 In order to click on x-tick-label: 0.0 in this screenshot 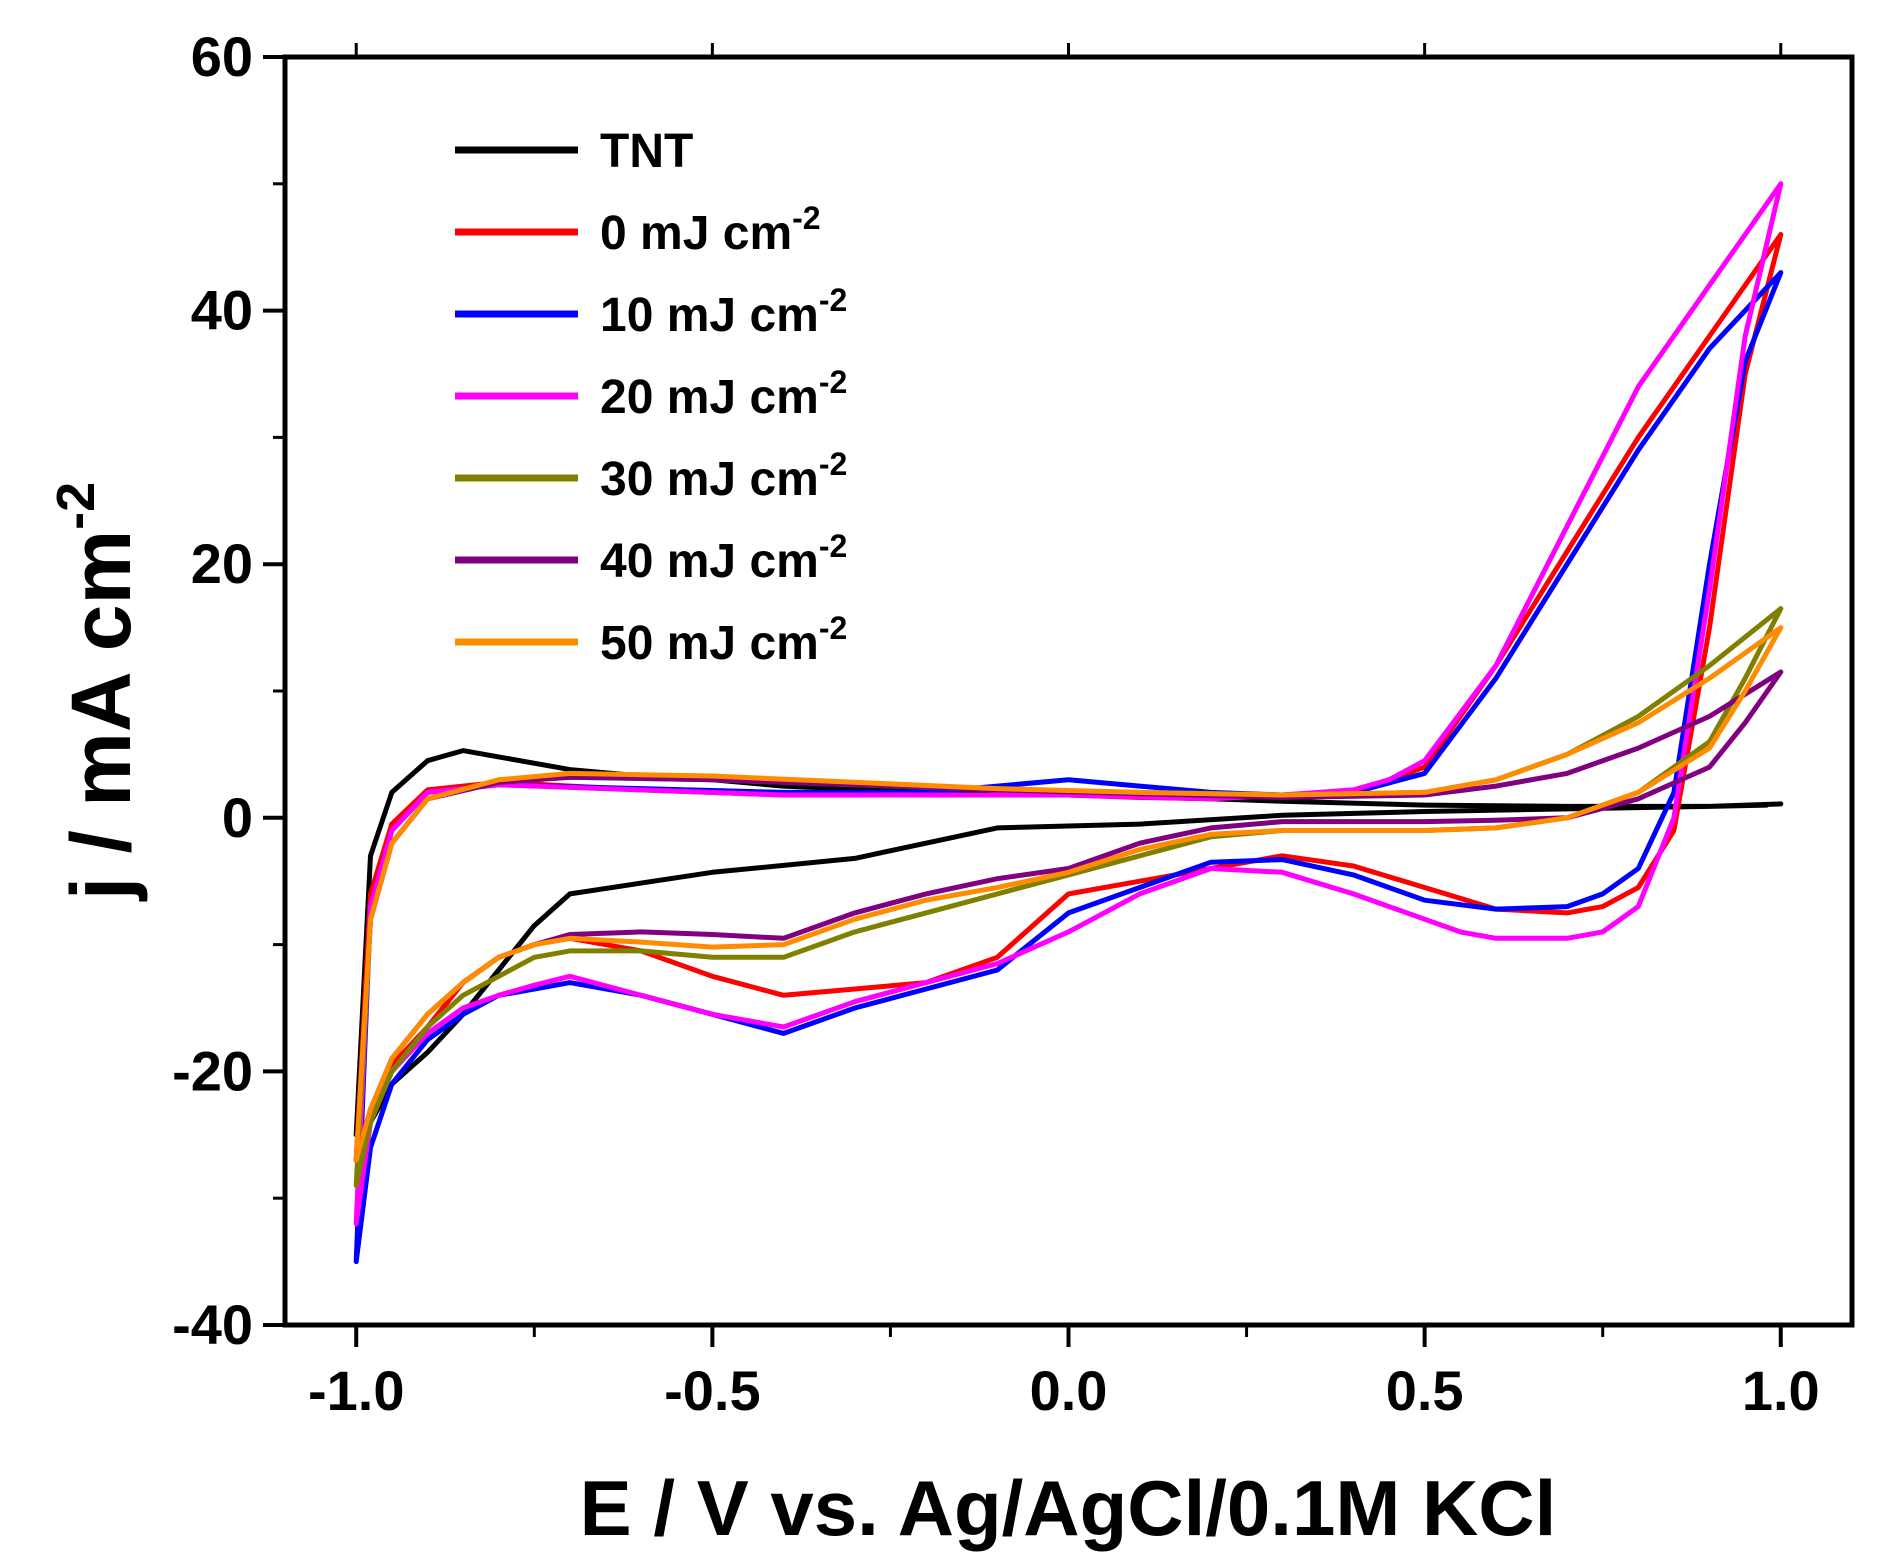, I will do `click(1069, 1390)`.